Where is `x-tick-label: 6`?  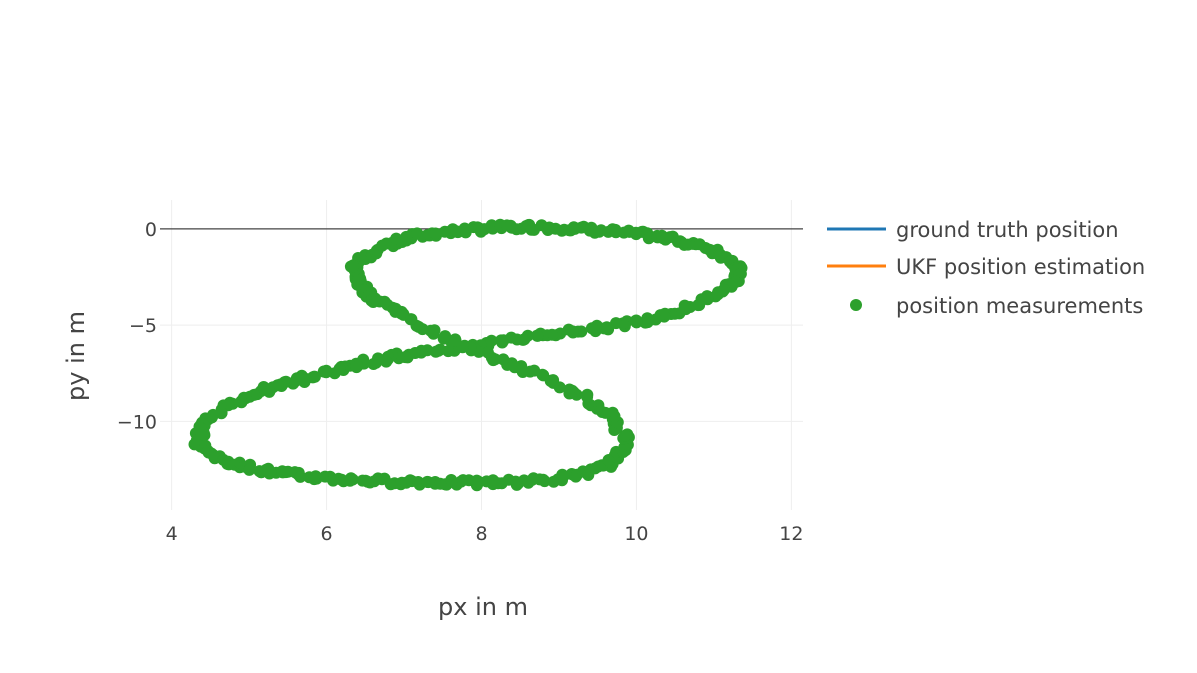
x-tick-label: 6 is located at coordinates (327, 534).